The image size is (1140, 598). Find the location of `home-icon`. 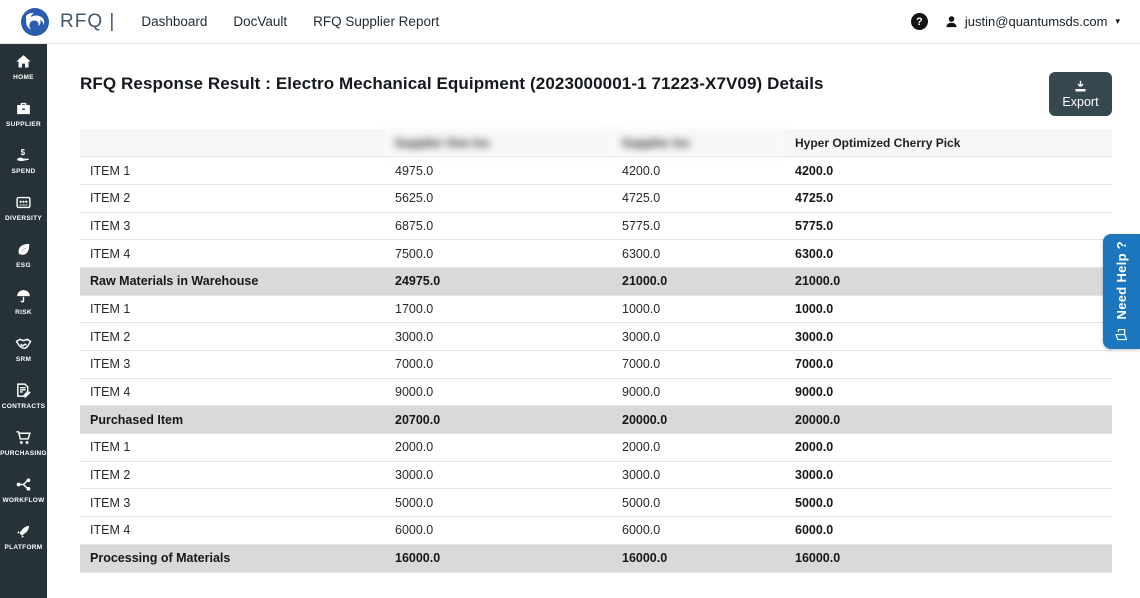

home-icon is located at coordinates (23, 61).